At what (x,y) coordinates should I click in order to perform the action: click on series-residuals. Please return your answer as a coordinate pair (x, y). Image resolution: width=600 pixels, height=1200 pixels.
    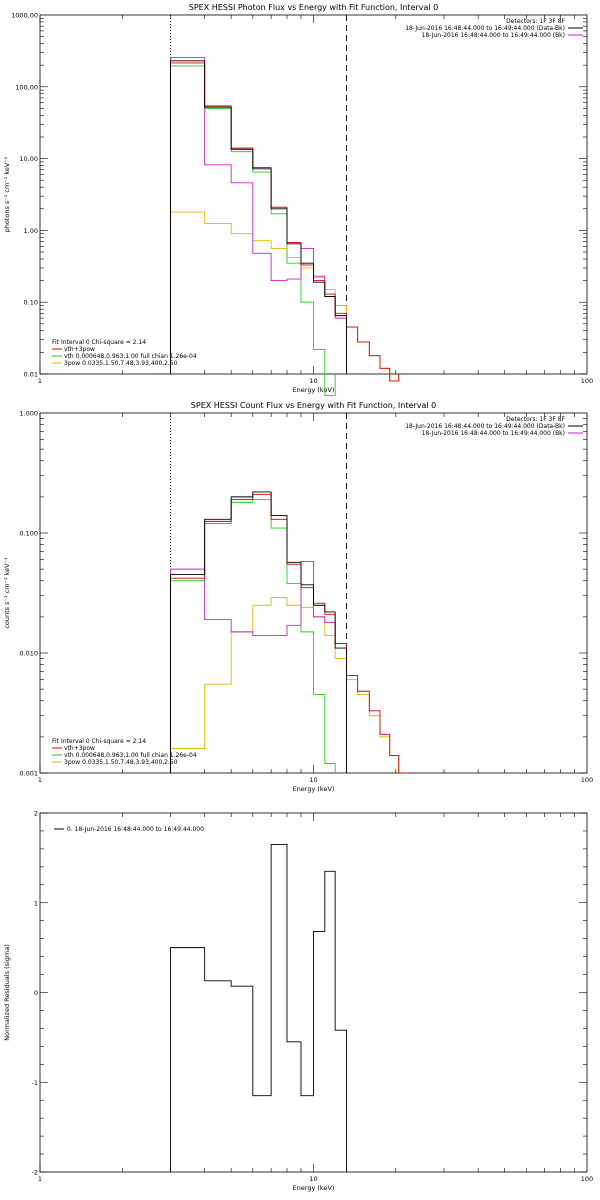
    Looking at the image, I should click on (258, 1007).